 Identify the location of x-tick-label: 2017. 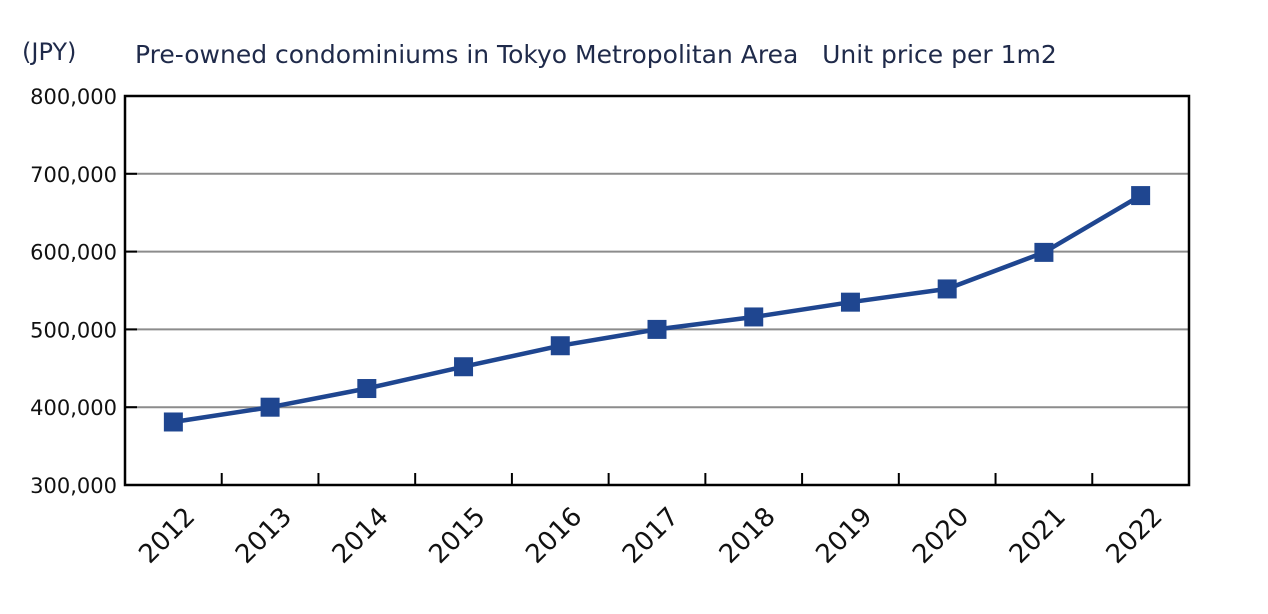
(651, 536).